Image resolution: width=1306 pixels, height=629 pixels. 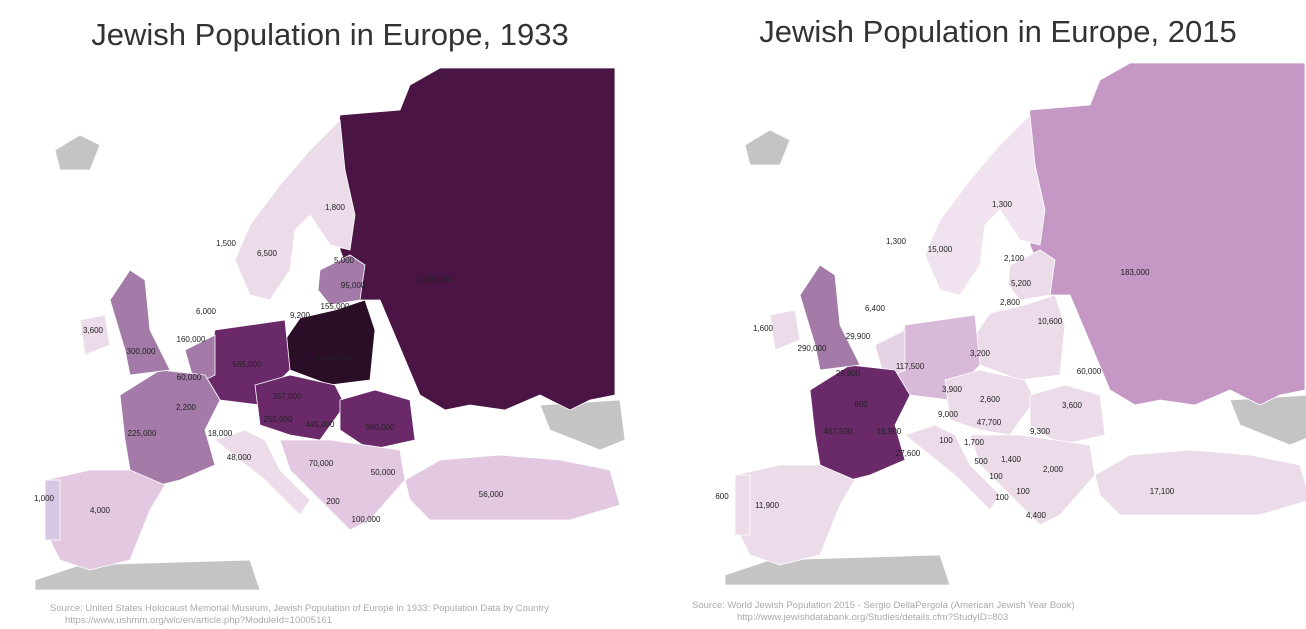 What do you see at coordinates (940, 249) in the screenshot?
I see `country-label: 15,000` at bounding box center [940, 249].